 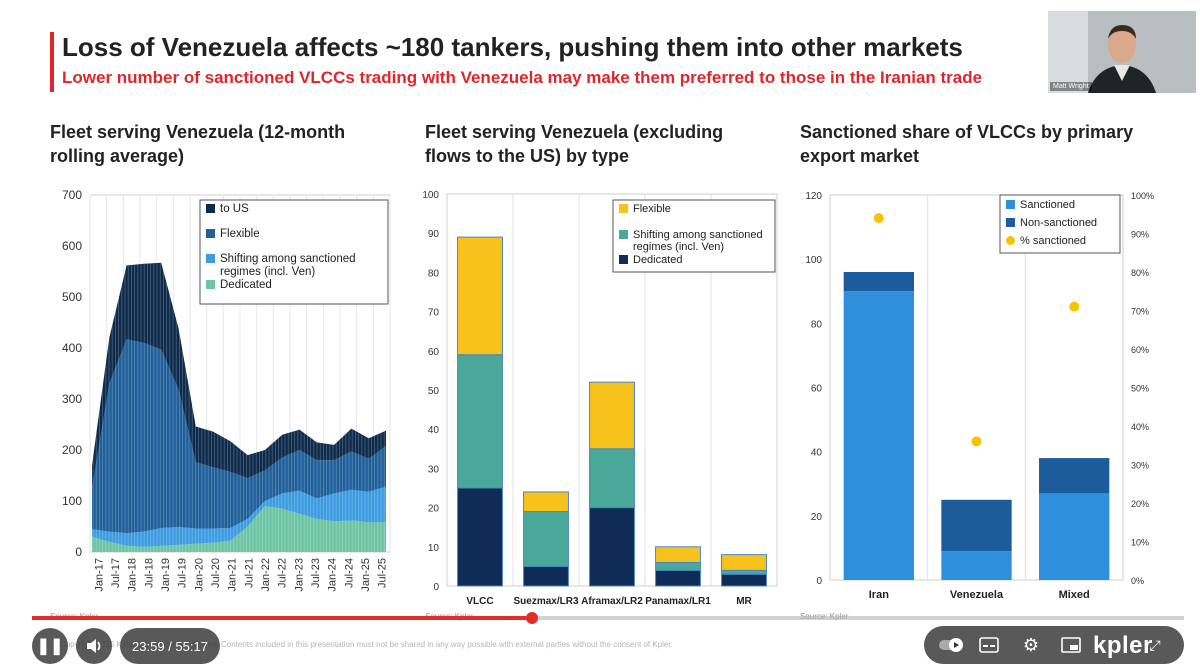 What do you see at coordinates (72, 501) in the screenshot?
I see `chart1-y-tick-label: 100` at bounding box center [72, 501].